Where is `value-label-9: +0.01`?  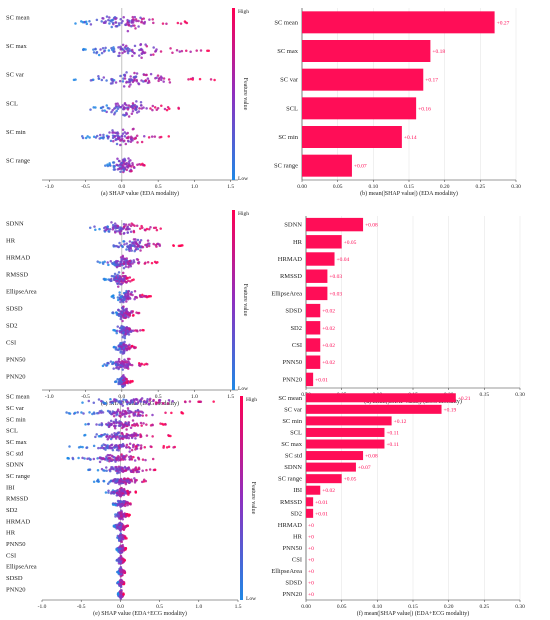 value-label-9: +0.01 is located at coordinates (321, 503).